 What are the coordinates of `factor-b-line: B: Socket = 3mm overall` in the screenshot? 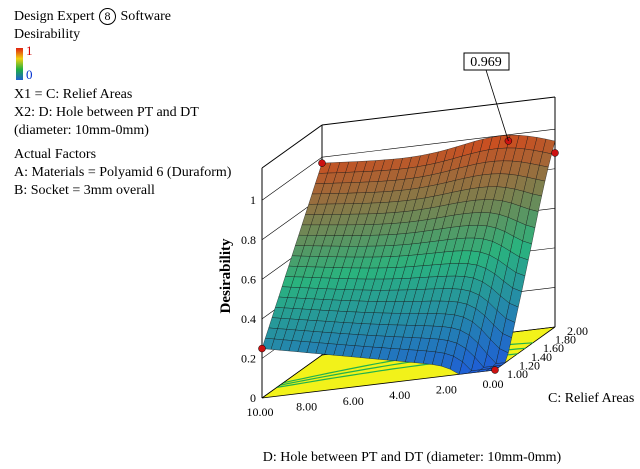 It's located at (84, 190).